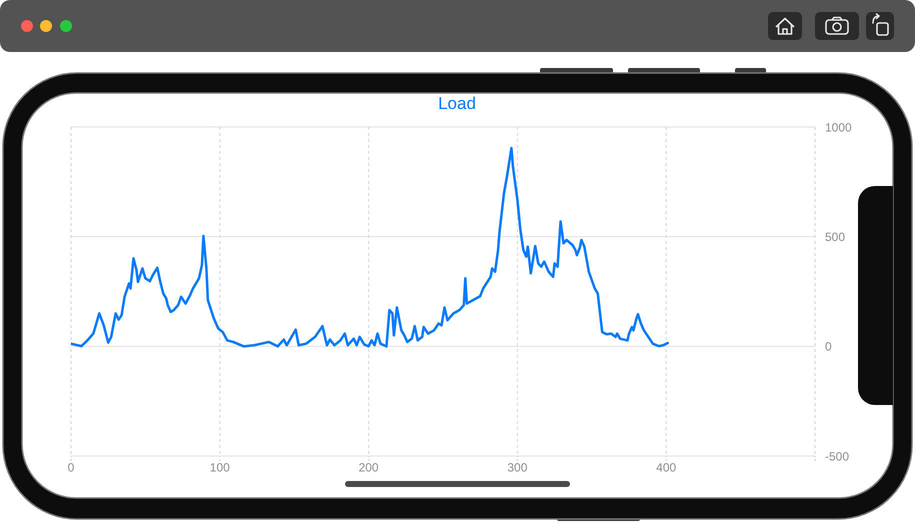 The width and height of the screenshot is (915, 528). Describe the element at coordinates (835, 237) in the screenshot. I see `y-tick-label: 500` at that location.